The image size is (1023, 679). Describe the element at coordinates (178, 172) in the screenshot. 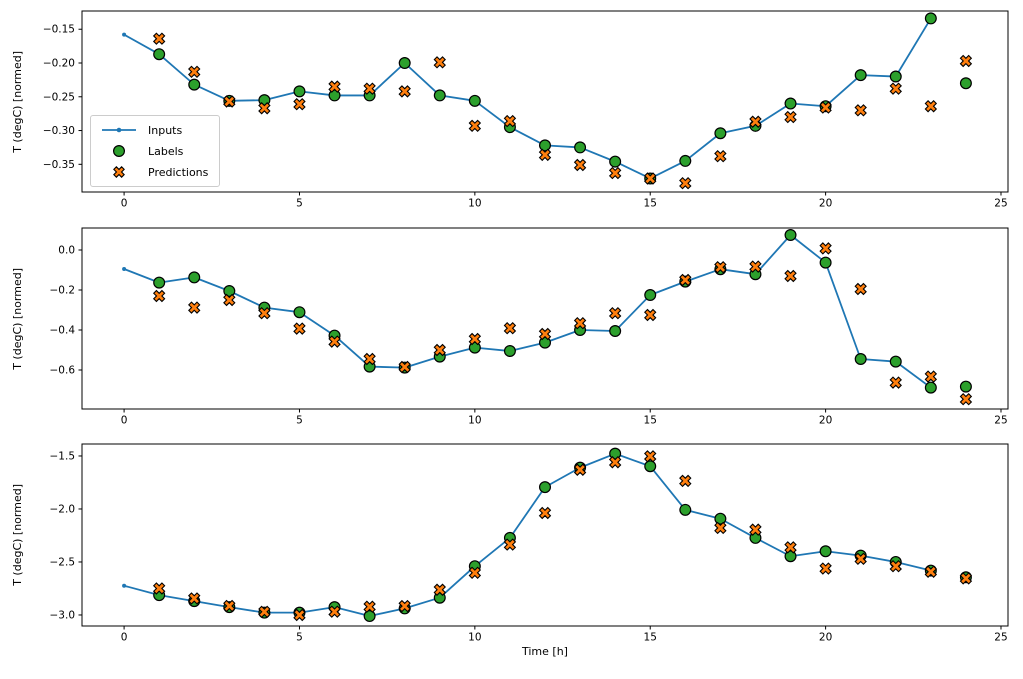

I see `legend-label-predictions: Predictions` at that location.